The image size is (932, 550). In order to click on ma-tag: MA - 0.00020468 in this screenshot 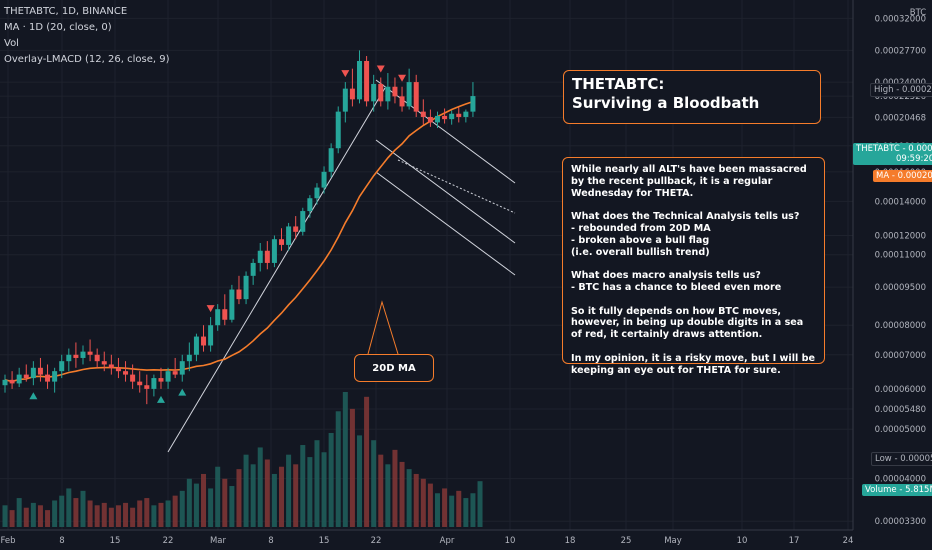, I will do `click(902, 176)`.